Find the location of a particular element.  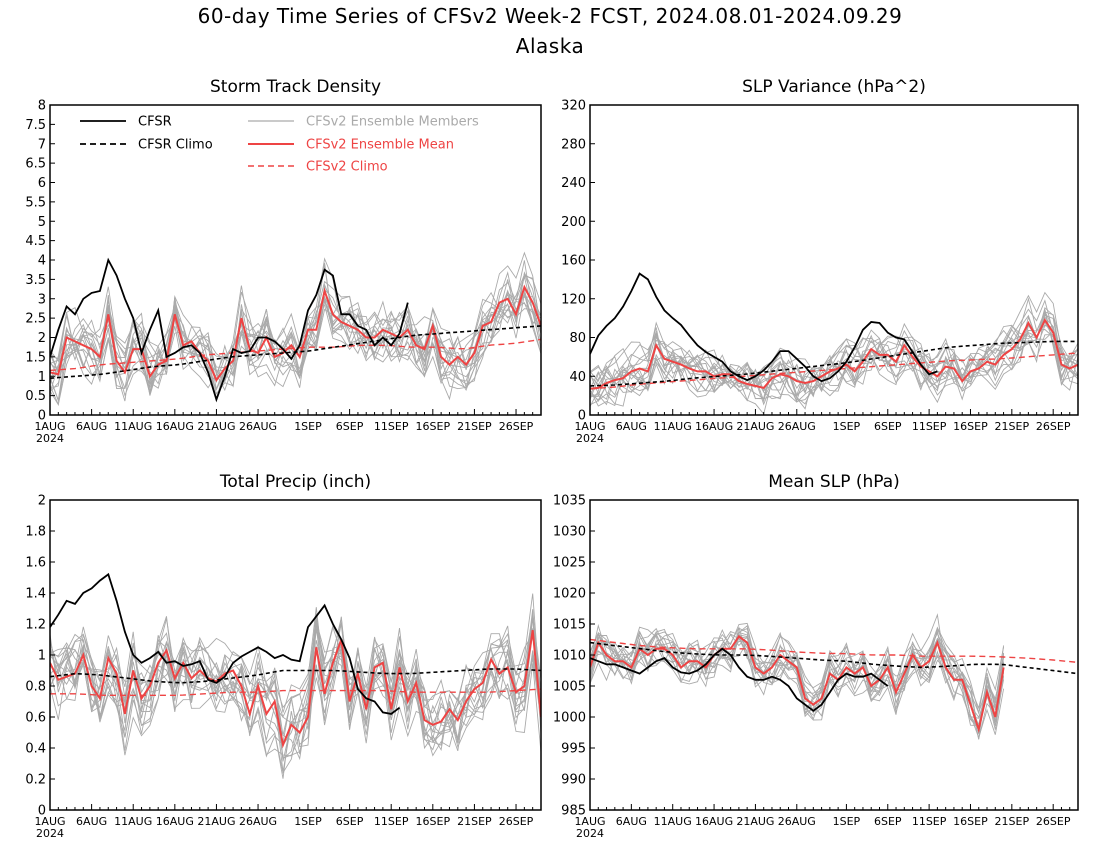

legend-label: CFSR is located at coordinates (155, 122).